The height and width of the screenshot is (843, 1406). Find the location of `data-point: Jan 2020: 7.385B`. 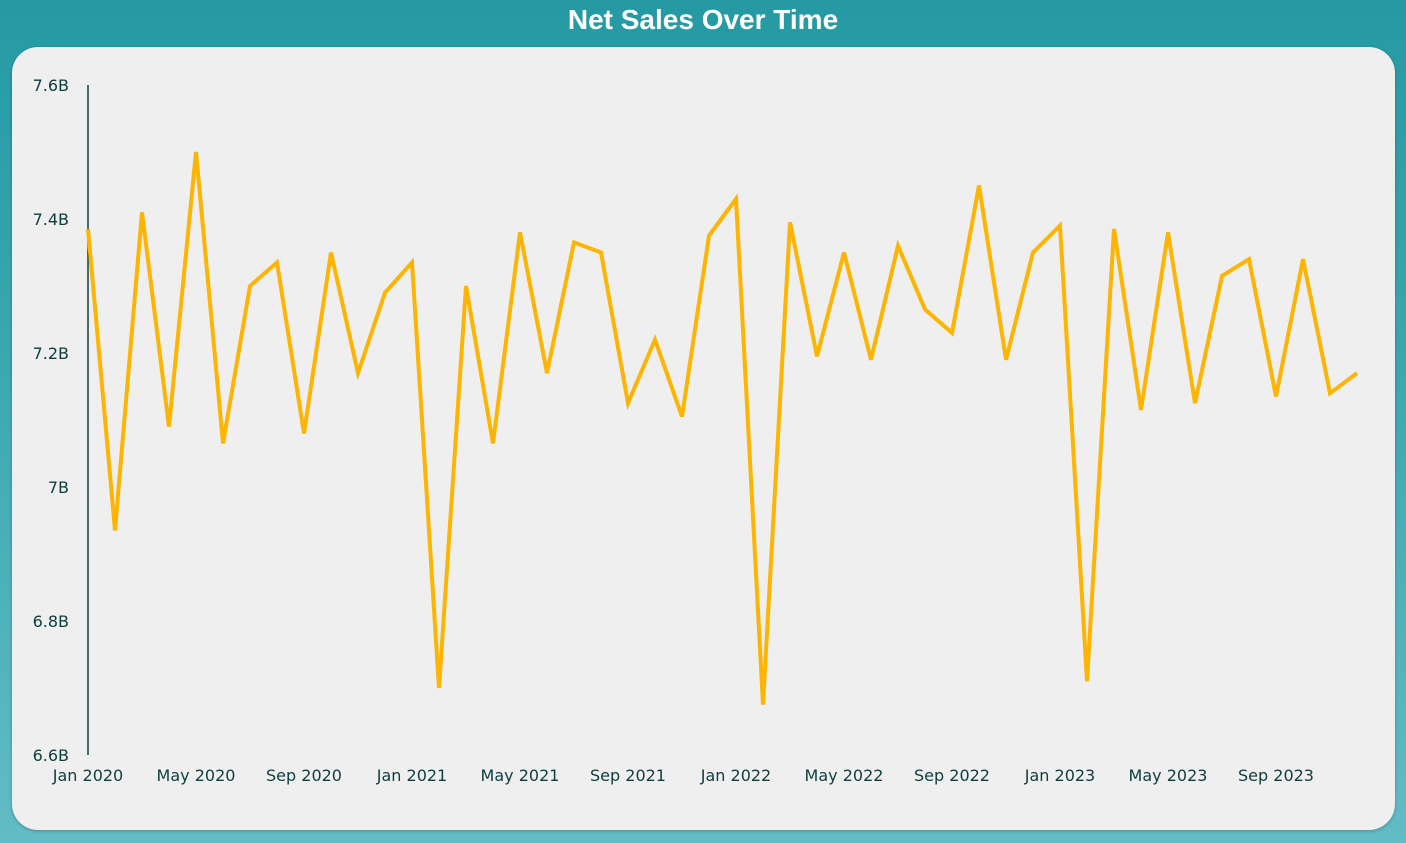

data-point: Jan 2020: 7.385B is located at coordinates (88, 229).